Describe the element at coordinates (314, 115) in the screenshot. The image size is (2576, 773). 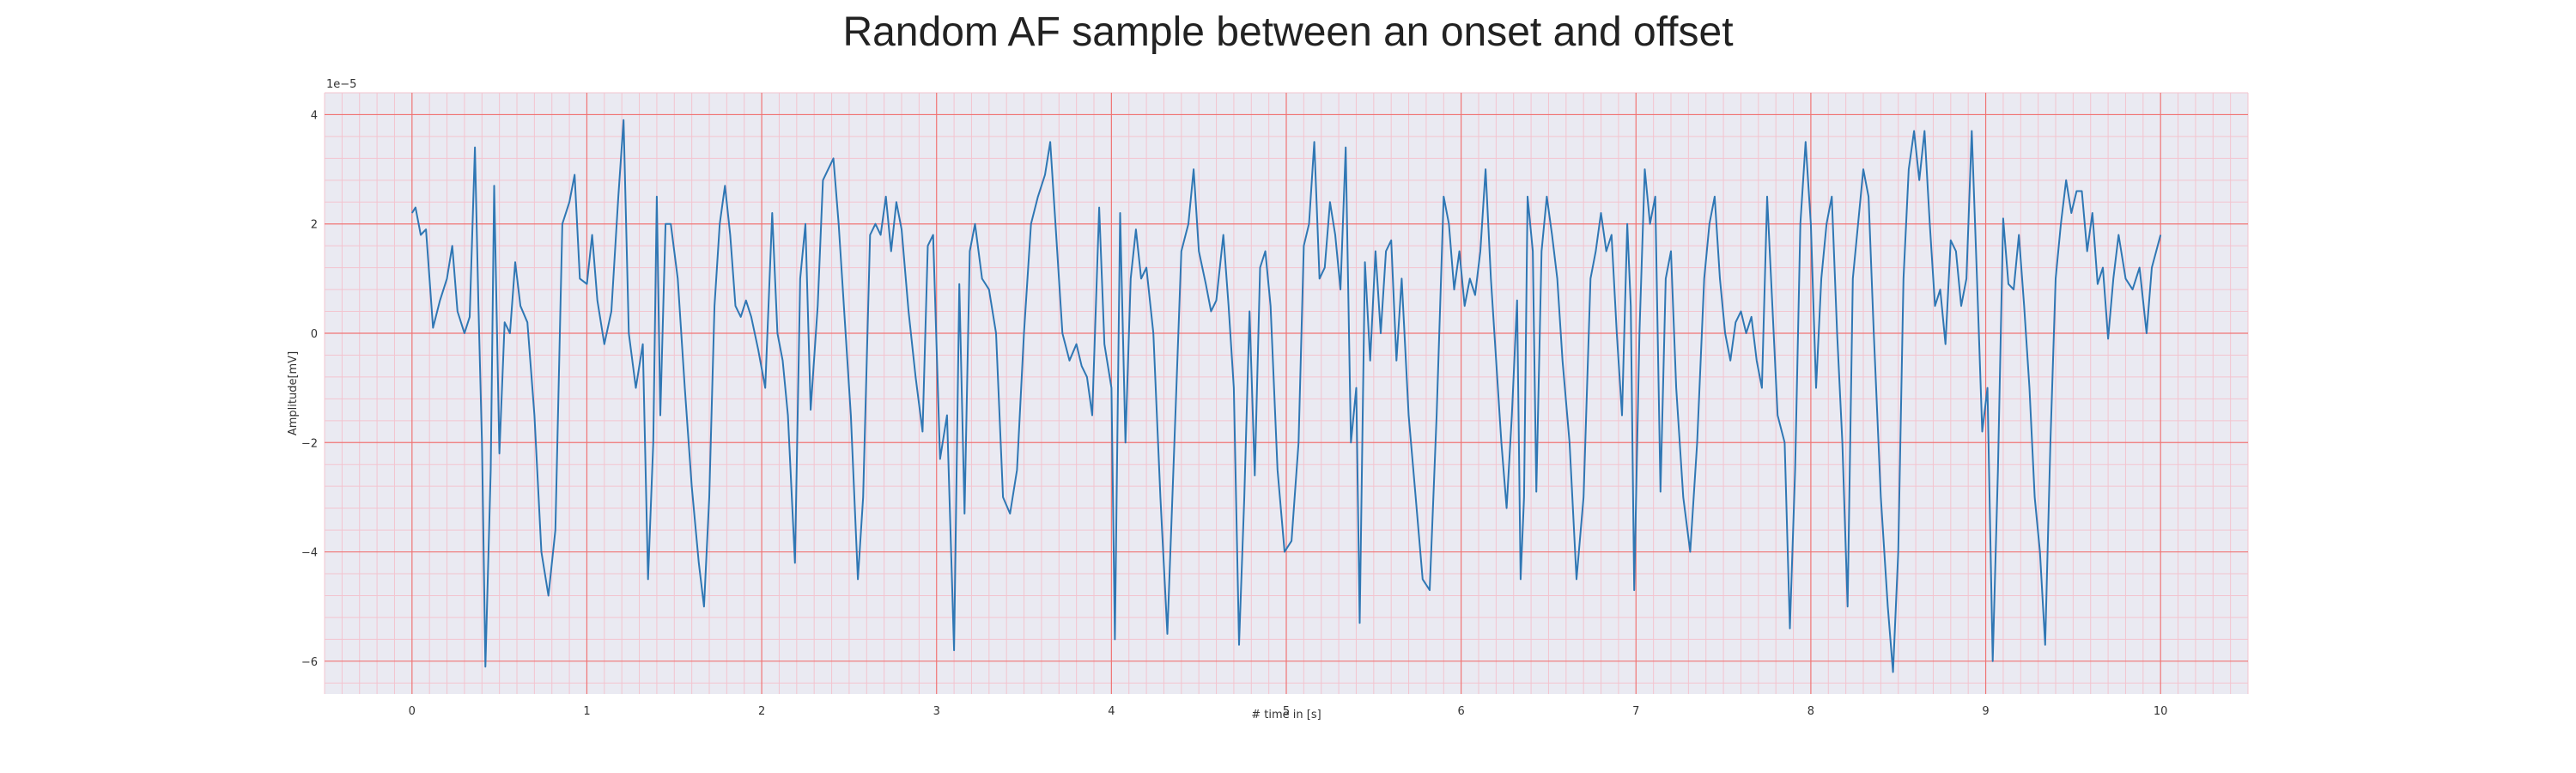
I see `y-tick-label: 4` at that location.